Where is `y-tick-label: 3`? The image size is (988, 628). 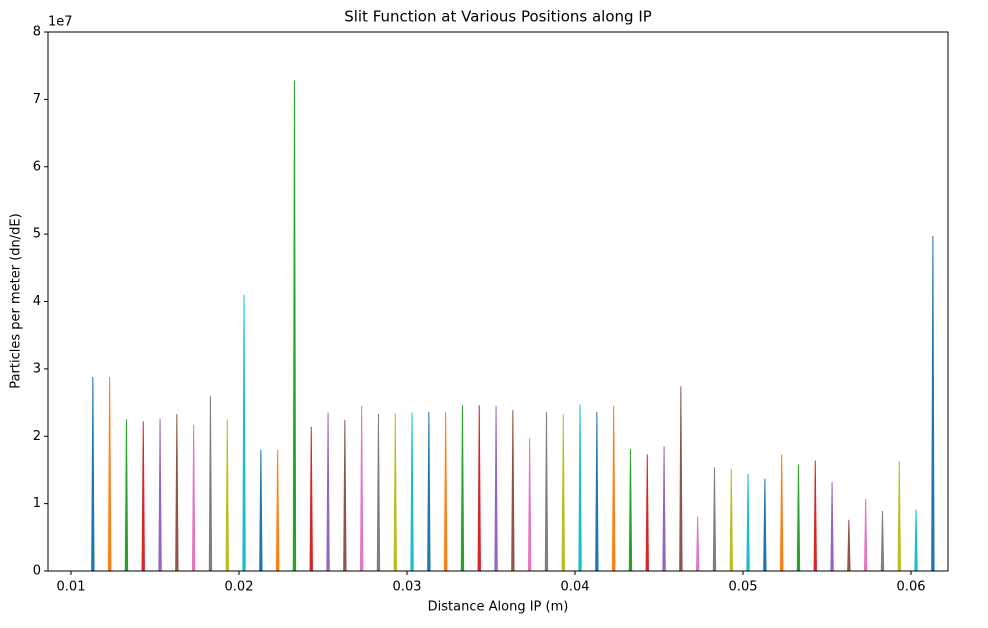 y-tick-label: 3 is located at coordinates (37, 368).